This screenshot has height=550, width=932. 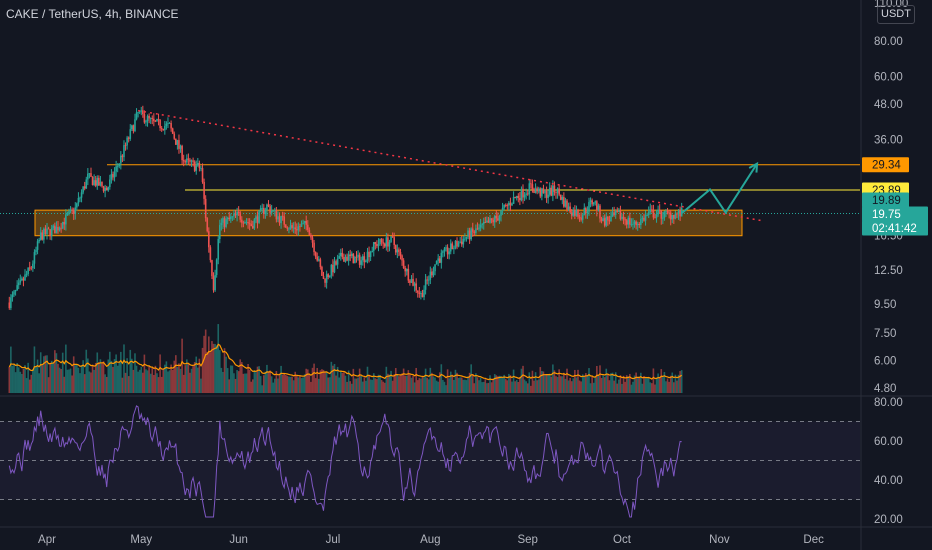 I want to click on projection-path, so click(x=719, y=189).